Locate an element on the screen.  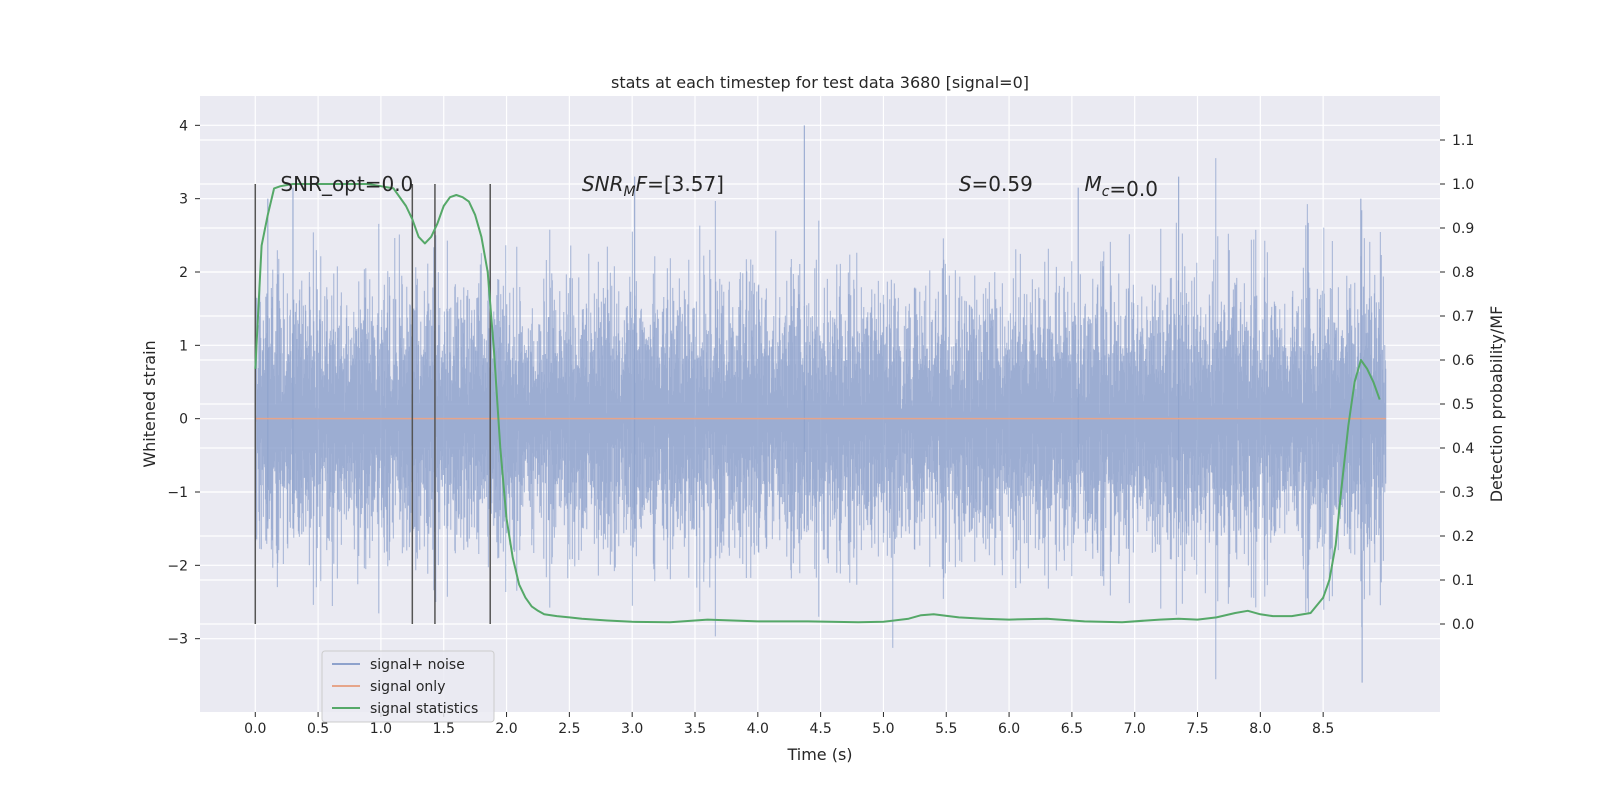
x-tick-label-8: 4.0 is located at coordinates (758, 729).